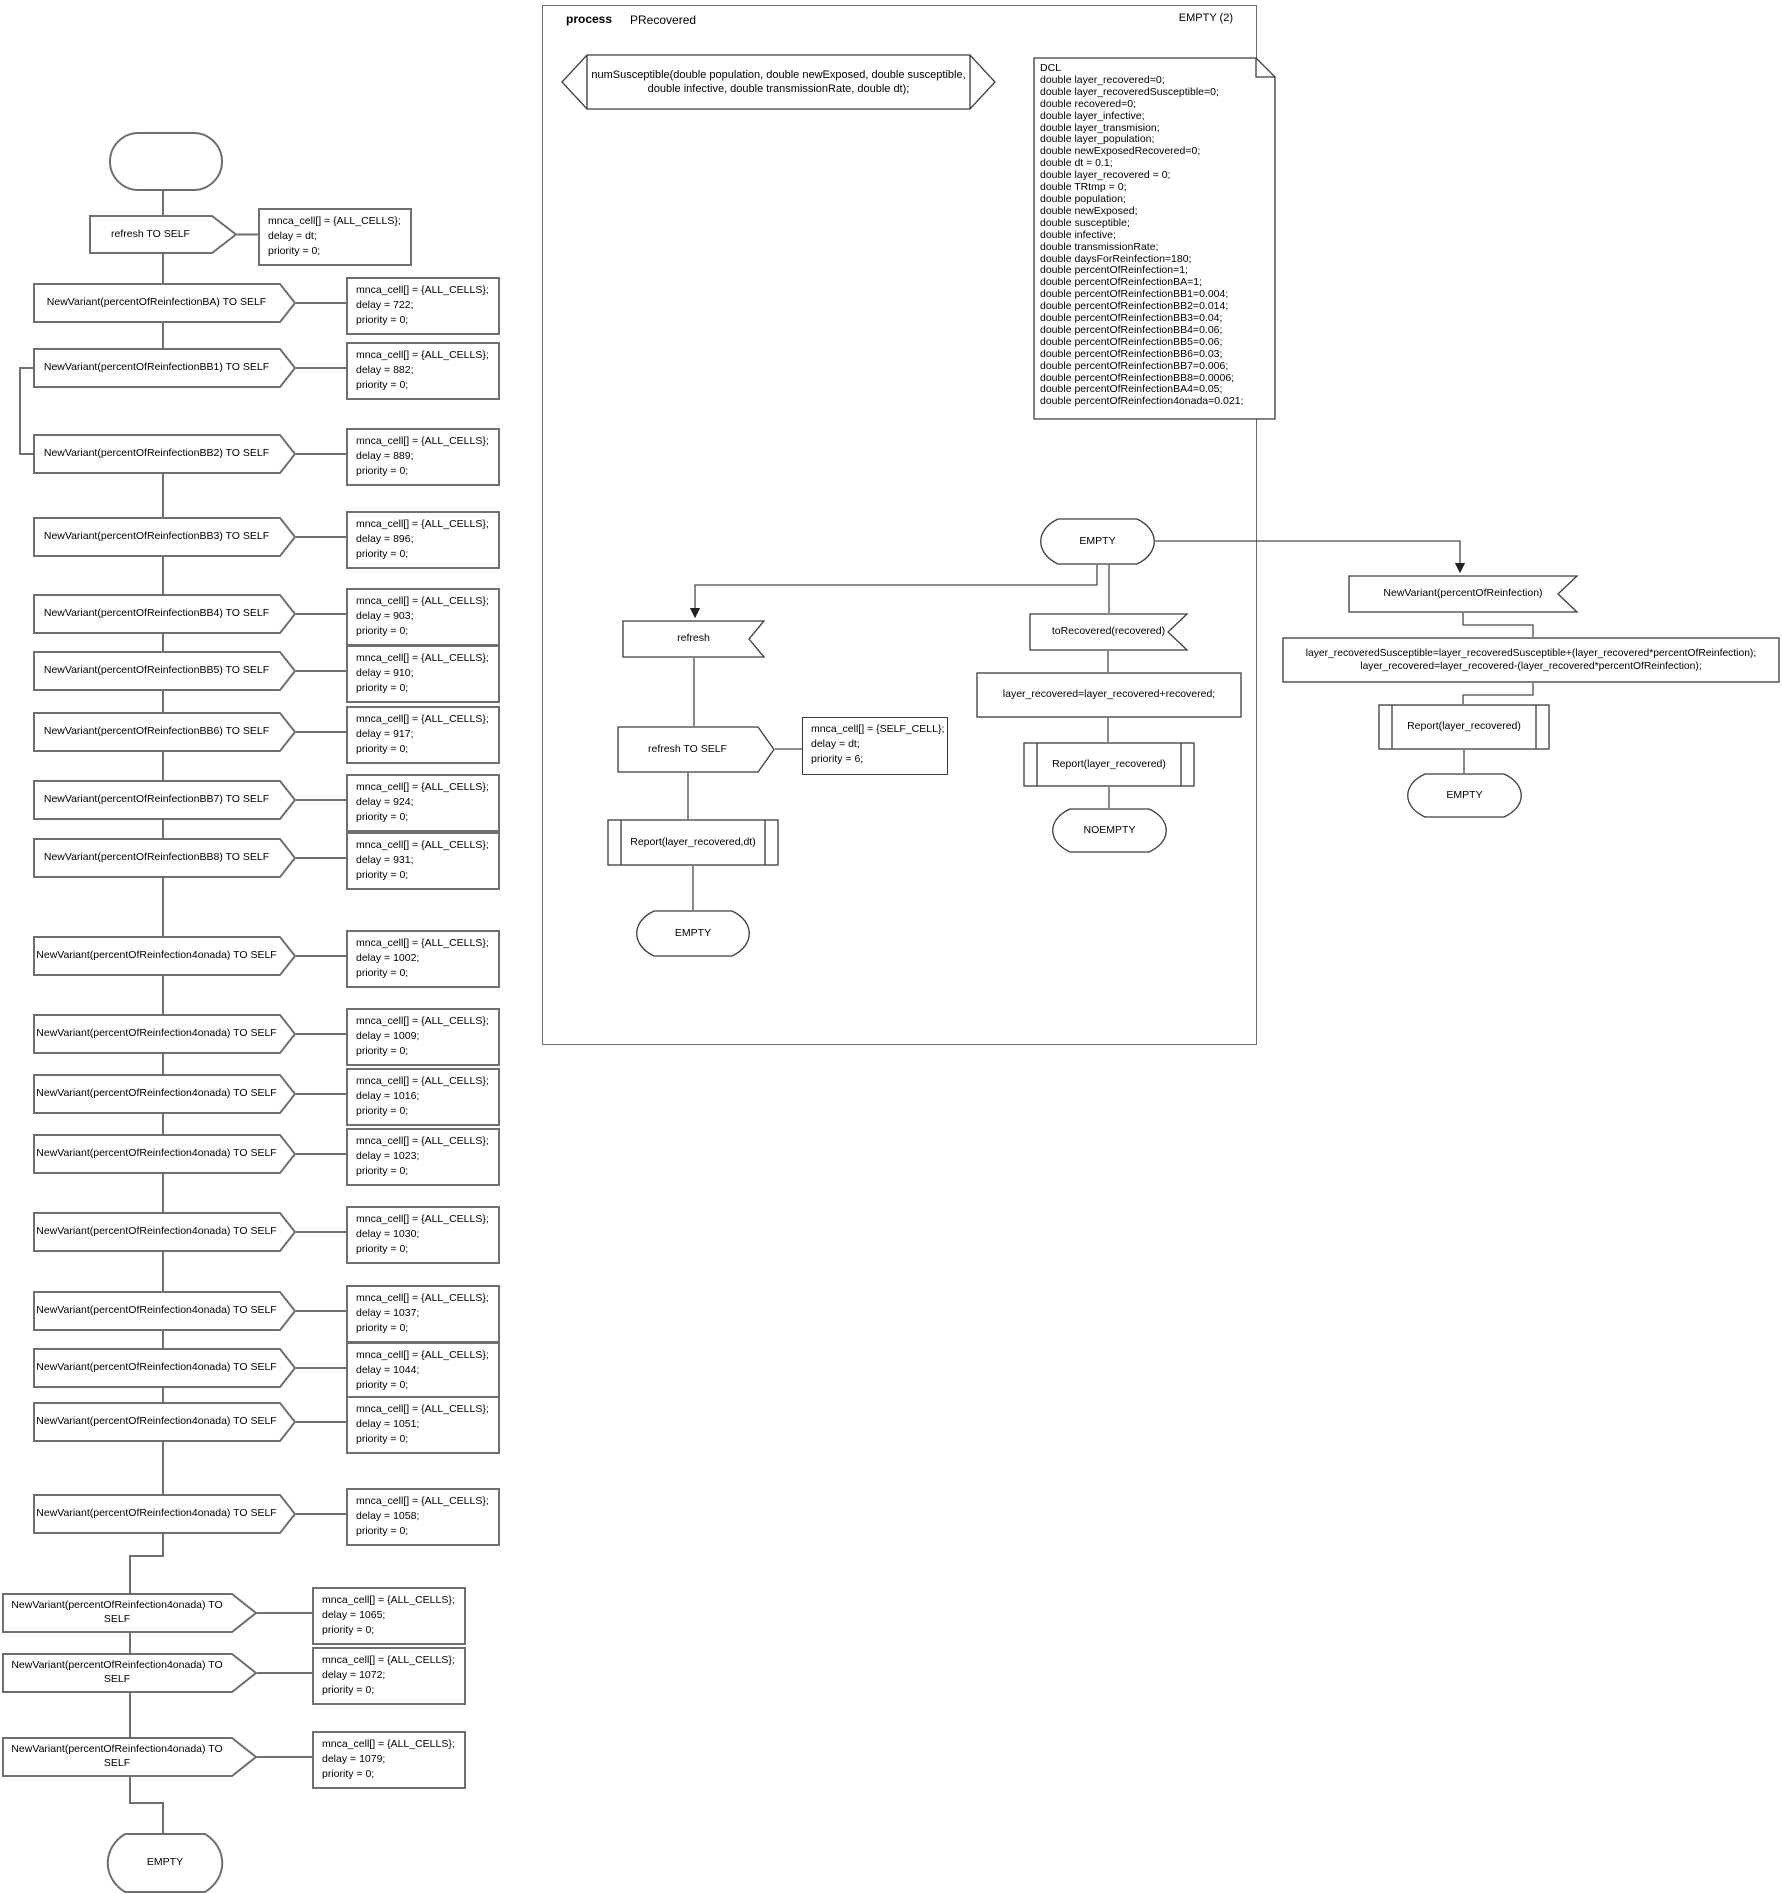 The image size is (1782, 1894). Describe the element at coordinates (1109, 764) in the screenshot. I see `procedure-report-mid: Report(layer_recovered)` at that location.